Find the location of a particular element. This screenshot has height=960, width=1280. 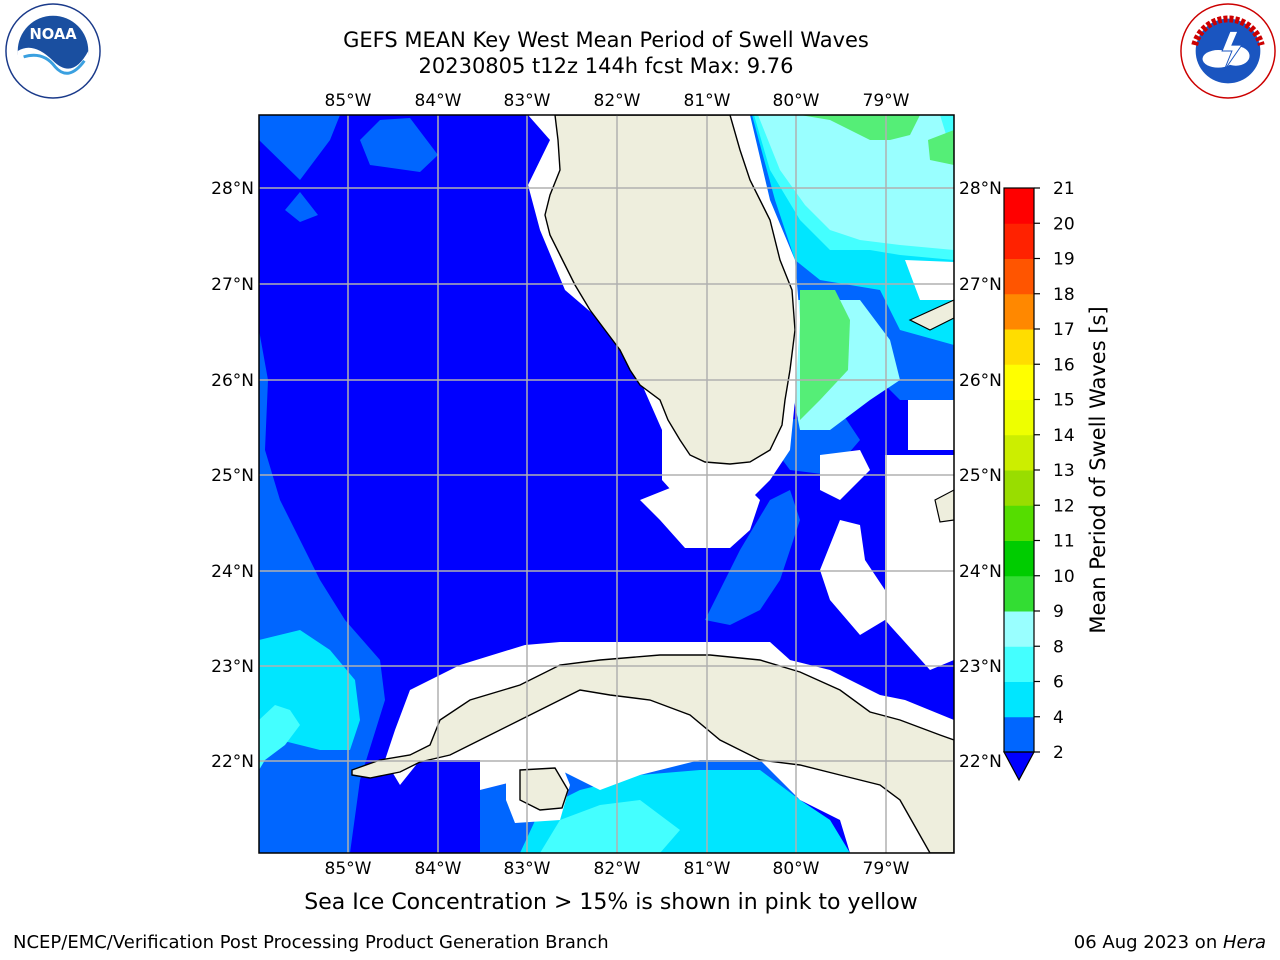

x-tick-bottom: 85°W is located at coordinates (348, 869).